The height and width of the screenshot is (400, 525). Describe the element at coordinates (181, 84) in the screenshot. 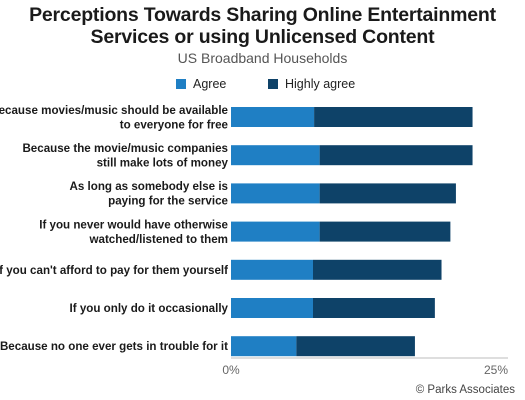

I see `legend-swatch-agree` at that location.